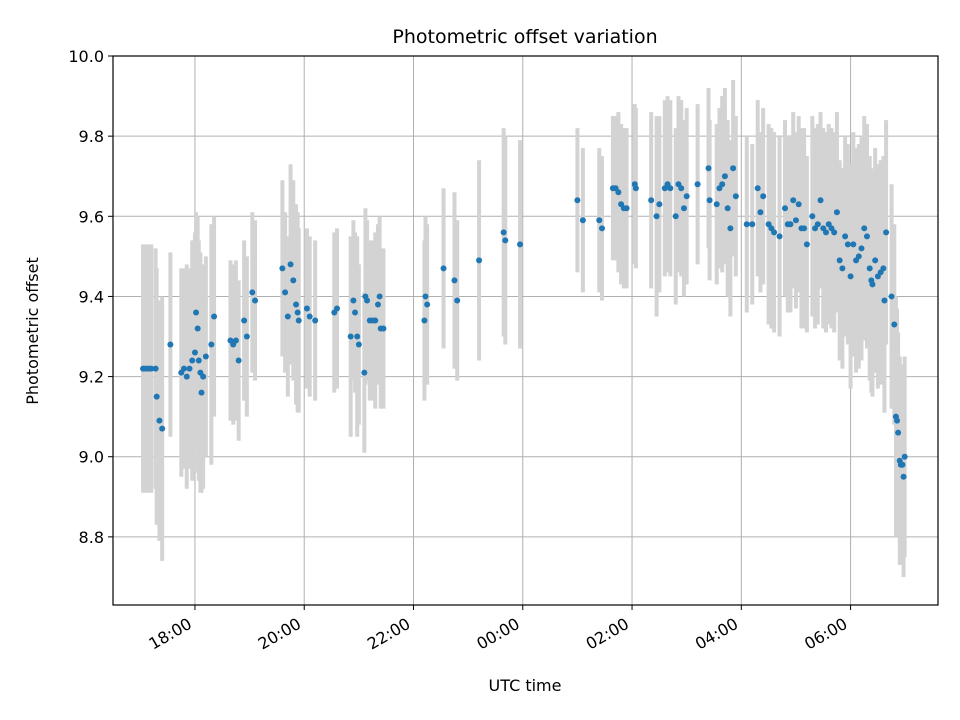  Describe the element at coordinates (90, 297) in the screenshot. I see `y-axis-ticks: 8.8 9.0 9.2 9.4 9.6 9.8 10.0` at that location.